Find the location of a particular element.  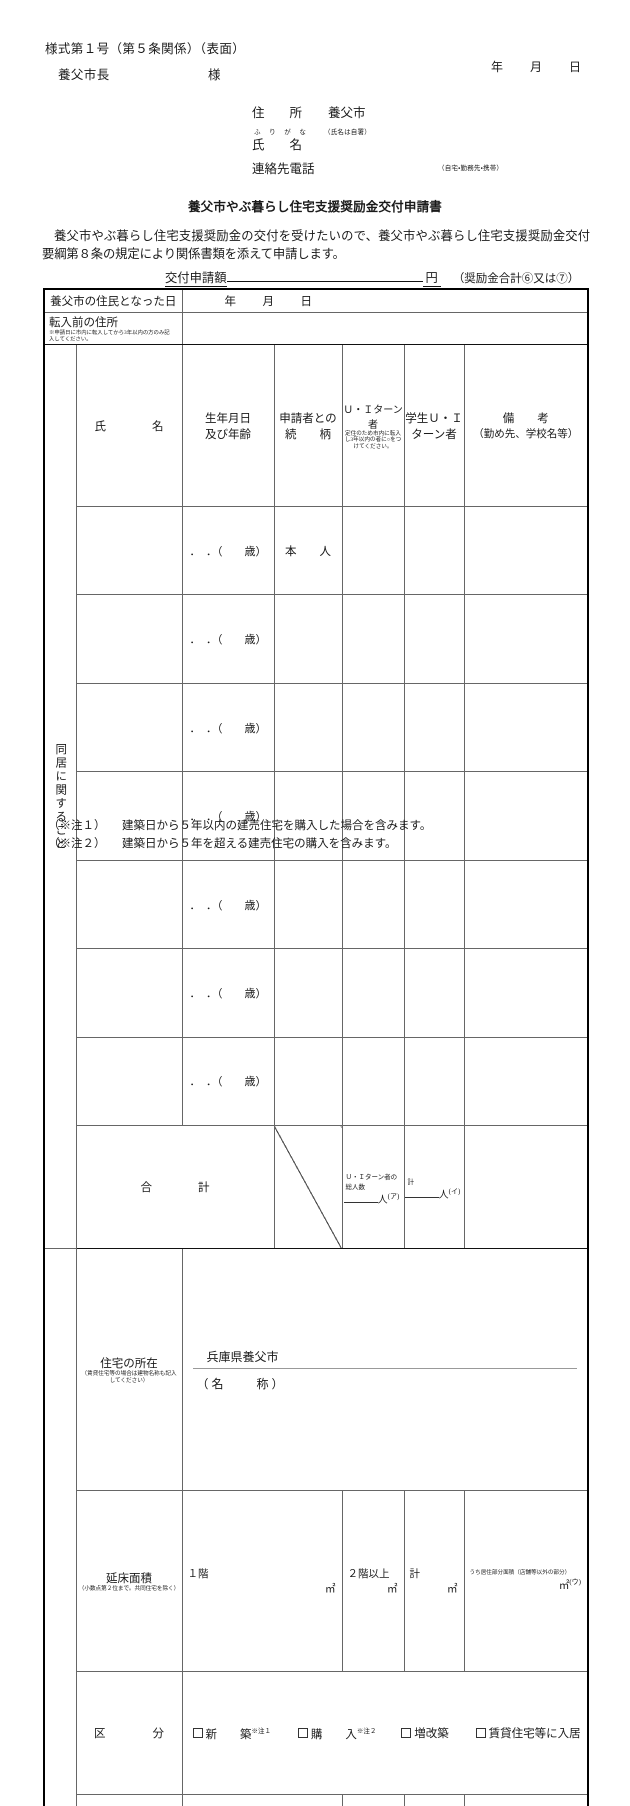

footnote-2-text: 建築日から５年を超える建売住宅の購入を含みます。 is located at coordinates (259, 844).